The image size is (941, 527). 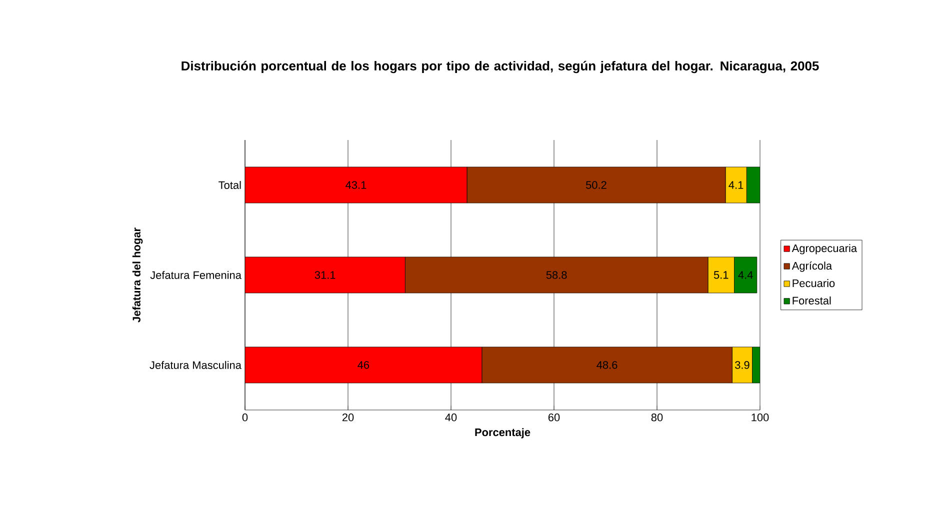 I want to click on data-label: 46, so click(x=364, y=365).